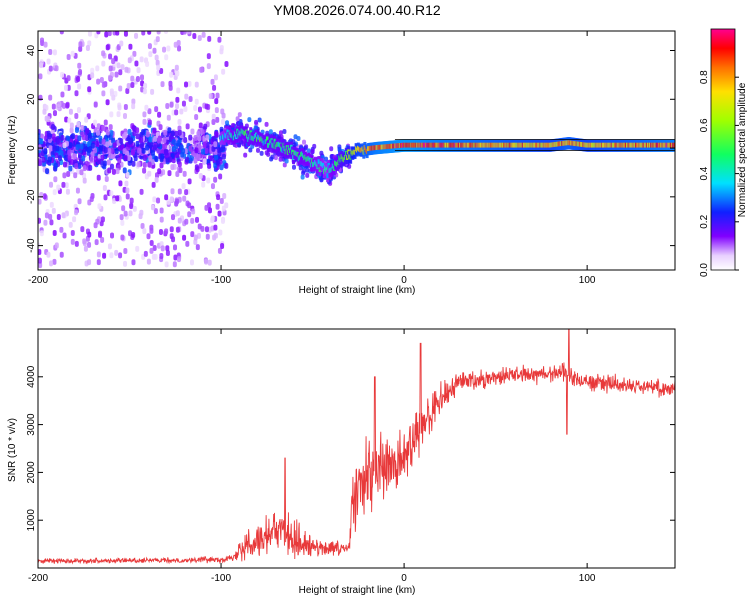 This screenshot has width=750, height=600. Describe the element at coordinates (357, 290) in the screenshot. I see `spectrogram-x-label: Height of straight line (km)` at that location.